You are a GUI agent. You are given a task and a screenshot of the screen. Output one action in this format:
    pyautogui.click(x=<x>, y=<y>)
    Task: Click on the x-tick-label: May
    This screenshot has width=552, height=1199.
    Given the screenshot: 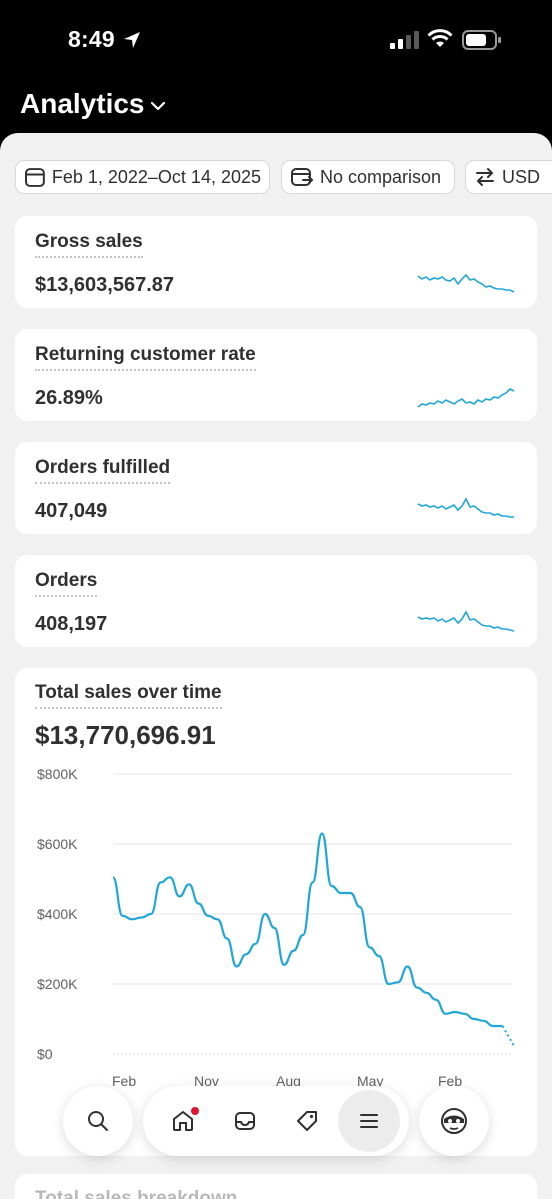 What is the action you would take?
    pyautogui.click(x=370, y=1080)
    